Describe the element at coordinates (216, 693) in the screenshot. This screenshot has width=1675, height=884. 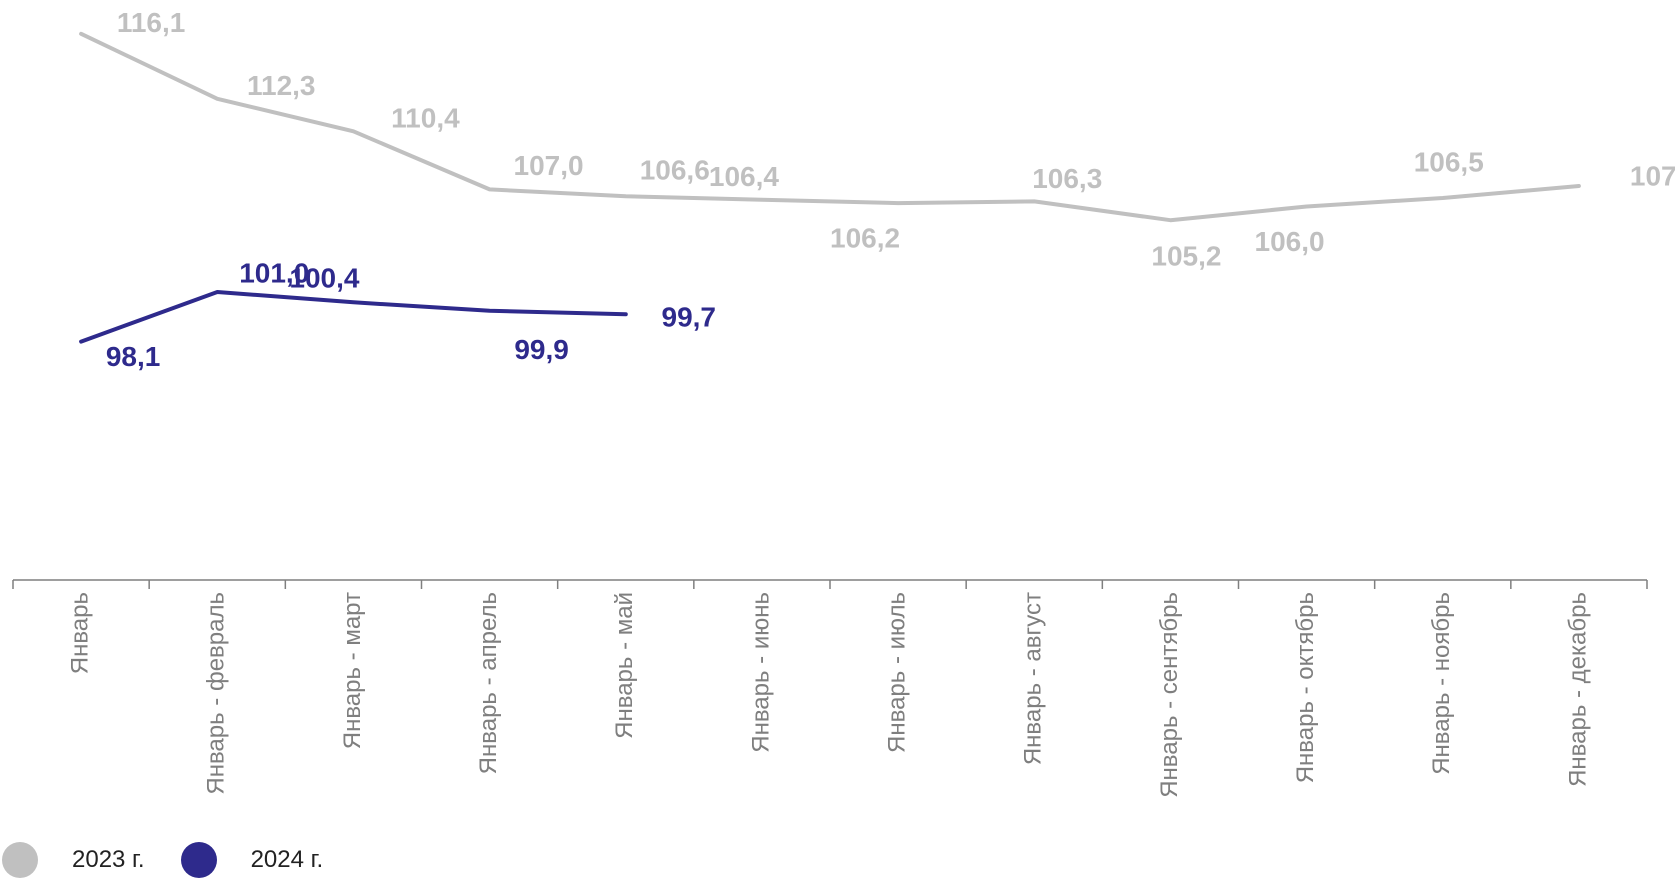
I see `x-tick-label: Январь - февраль` at that location.